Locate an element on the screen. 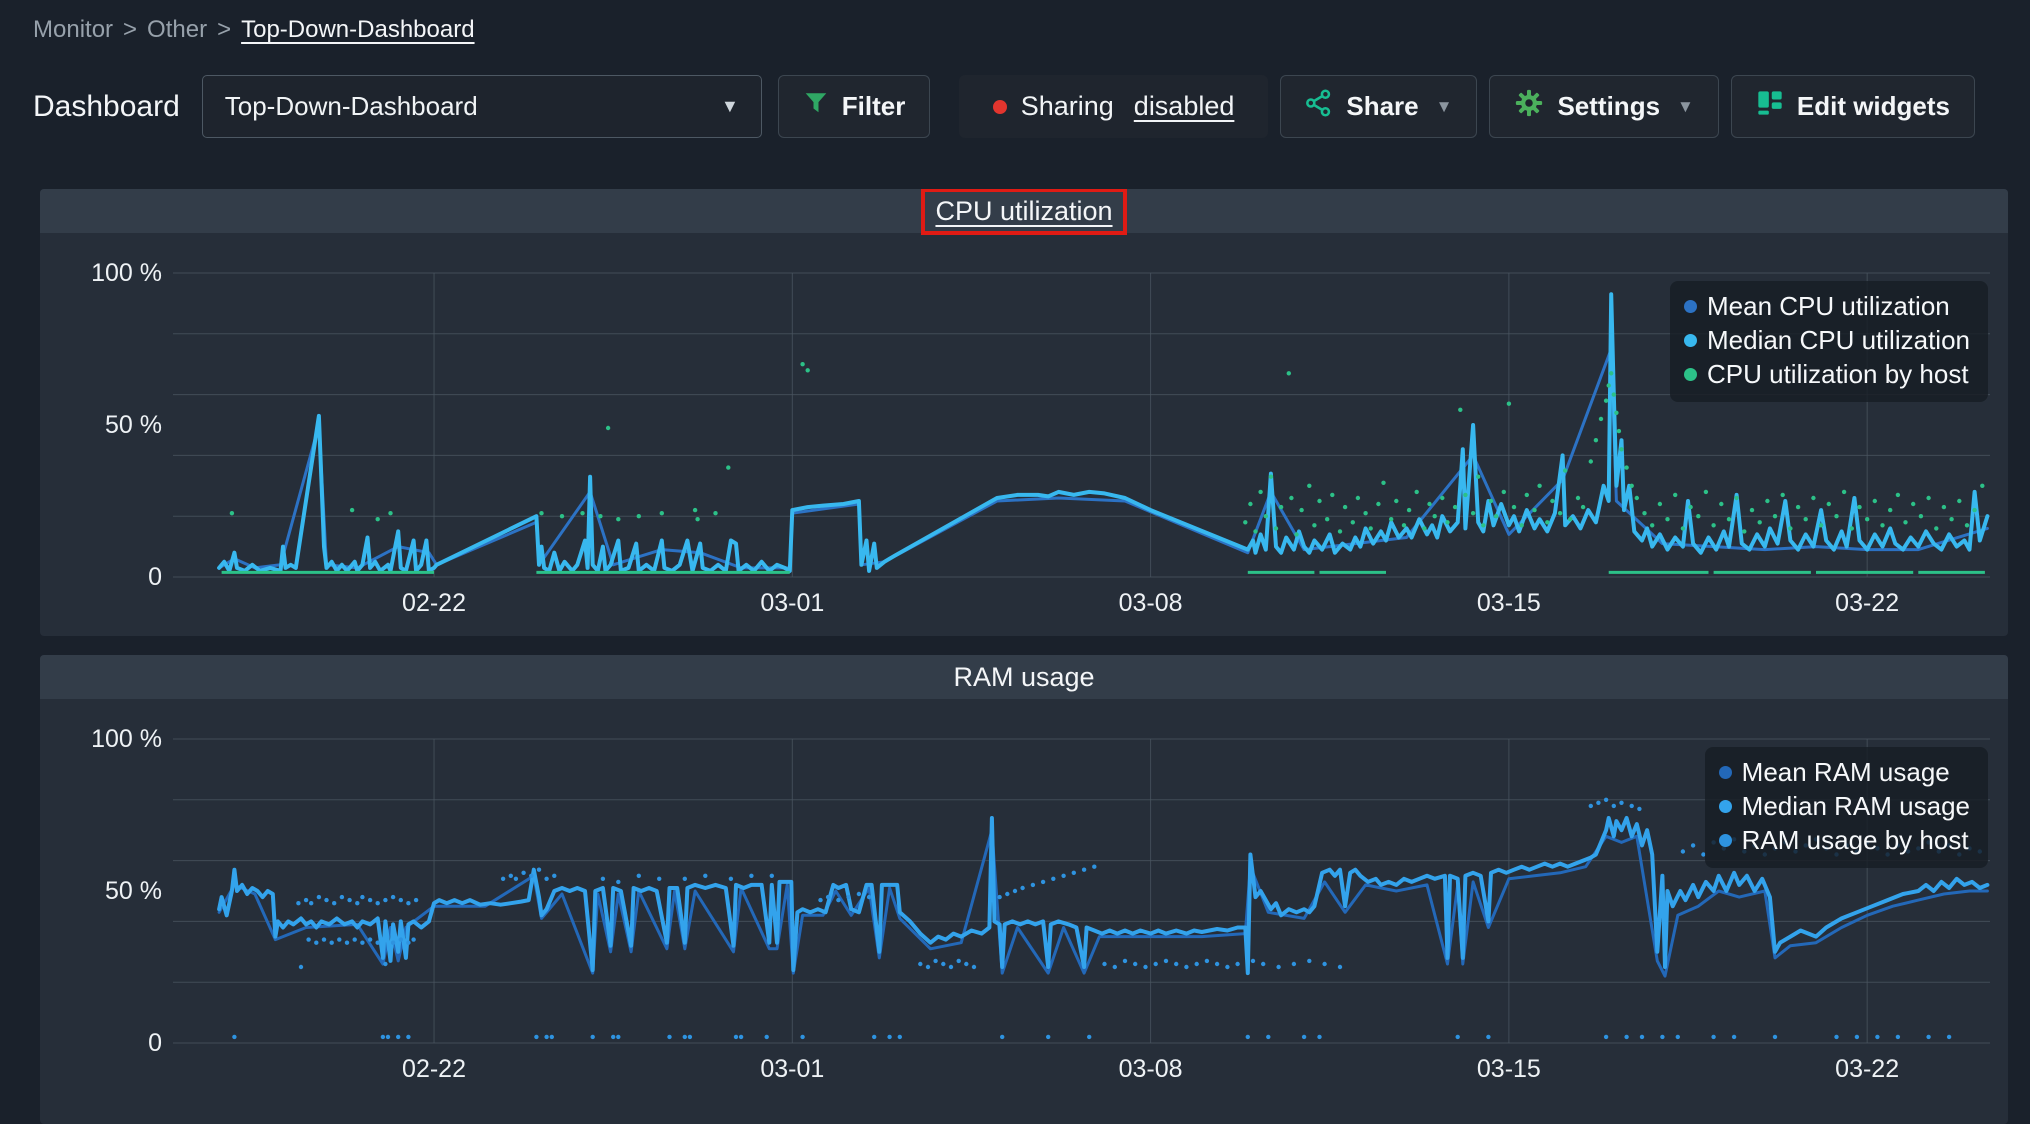  legend-item: Median RAM usage is located at coordinates (1844, 806).